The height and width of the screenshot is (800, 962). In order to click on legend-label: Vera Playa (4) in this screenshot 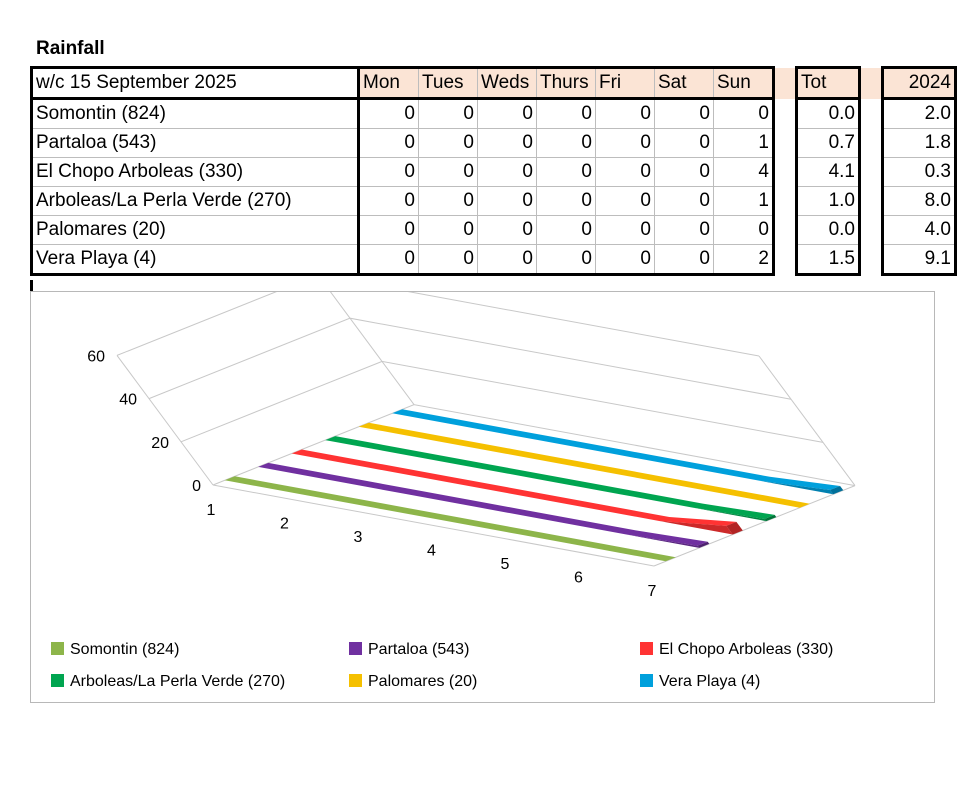, I will do `click(709, 681)`.